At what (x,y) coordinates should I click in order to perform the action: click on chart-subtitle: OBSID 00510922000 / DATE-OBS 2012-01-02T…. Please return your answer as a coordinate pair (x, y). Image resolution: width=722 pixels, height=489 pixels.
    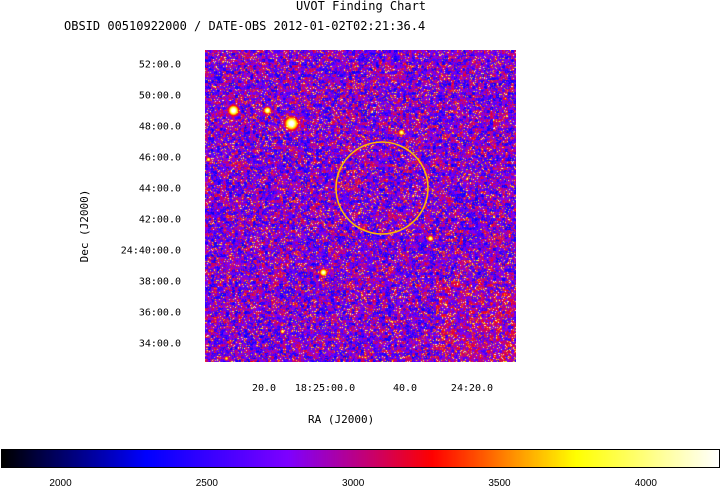
    Looking at the image, I should click on (245, 26).